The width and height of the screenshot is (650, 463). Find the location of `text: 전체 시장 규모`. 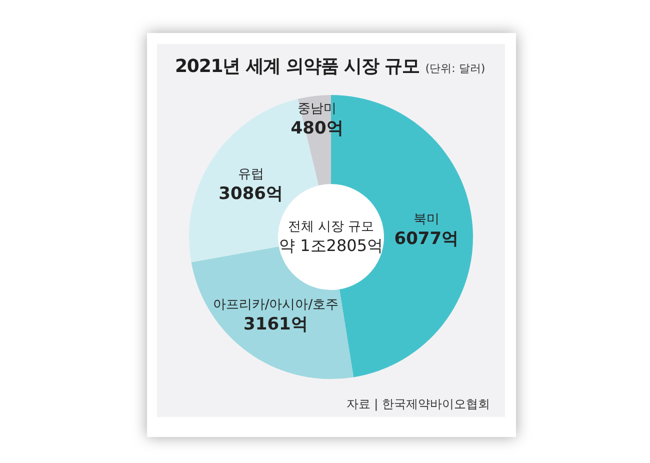

text: 전체 시장 규모 is located at coordinates (331, 226).